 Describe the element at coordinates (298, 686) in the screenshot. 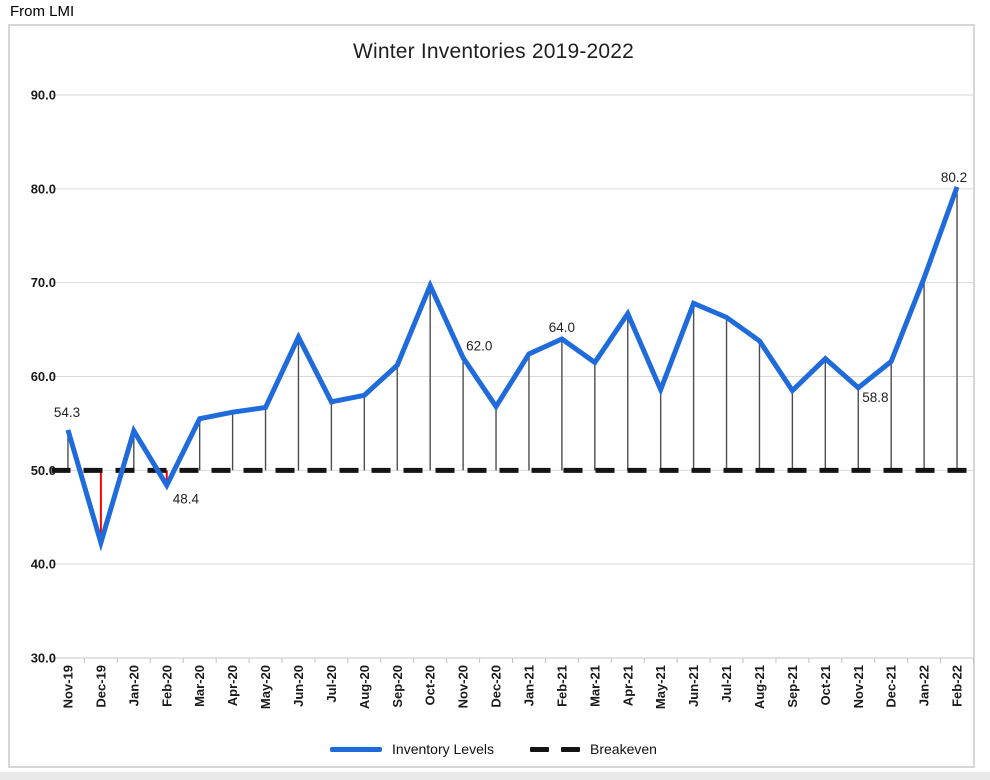

I see `x-tick-label: Jun-20` at that location.